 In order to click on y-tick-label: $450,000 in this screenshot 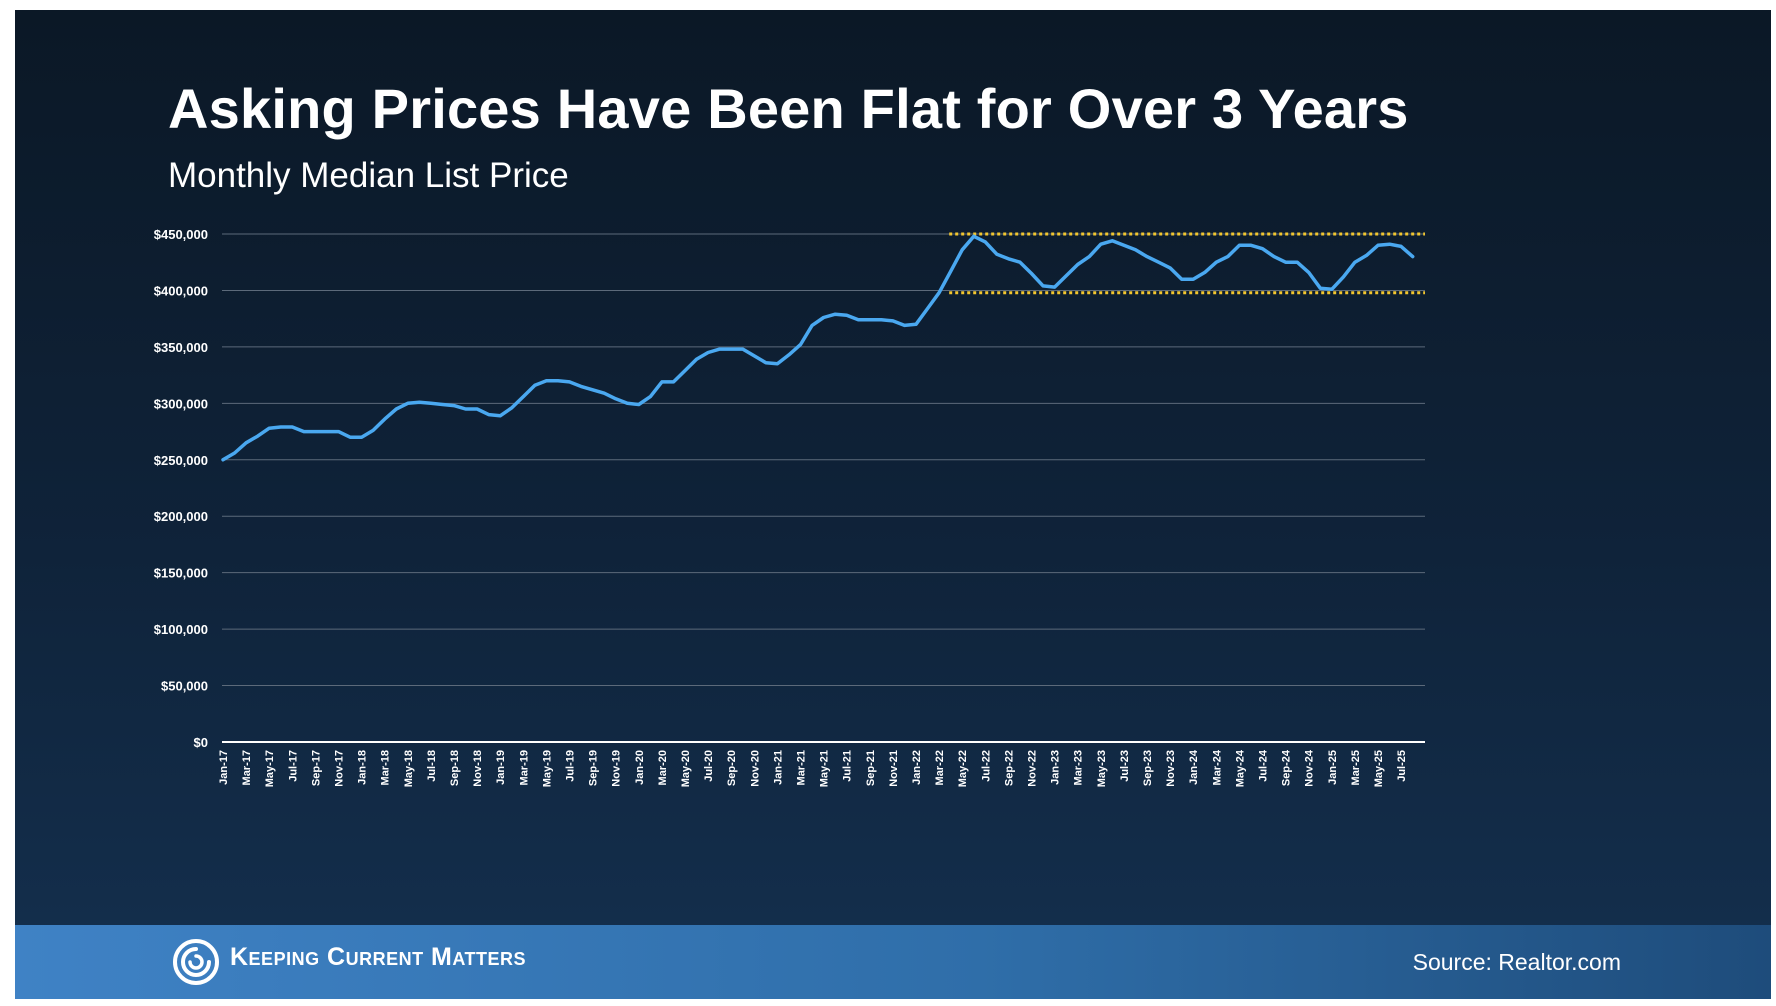, I will do `click(181, 234)`.